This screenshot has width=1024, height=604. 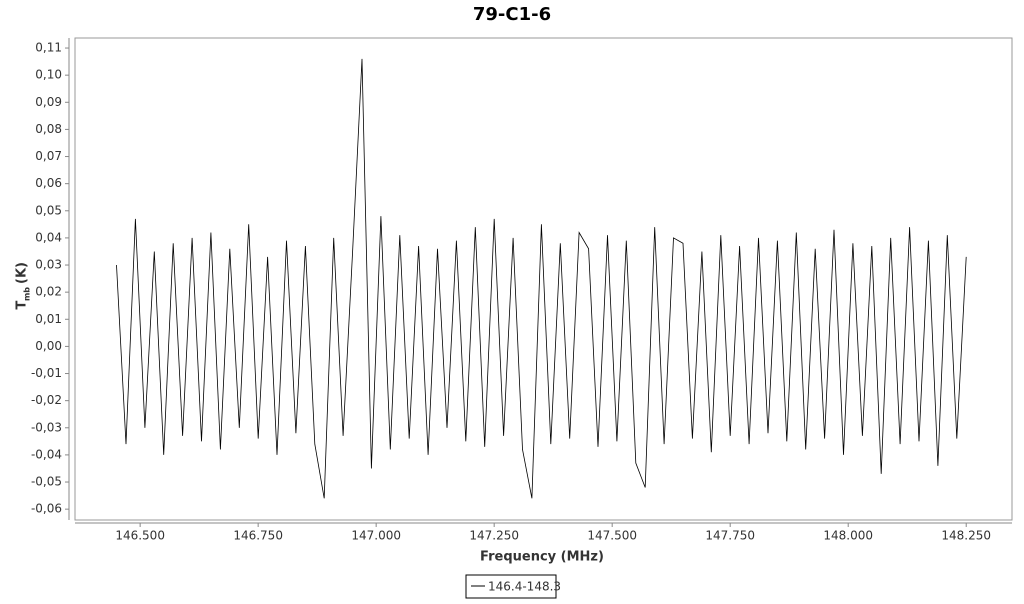 I want to click on y-tick-label: 0,01, so click(x=48, y=319).